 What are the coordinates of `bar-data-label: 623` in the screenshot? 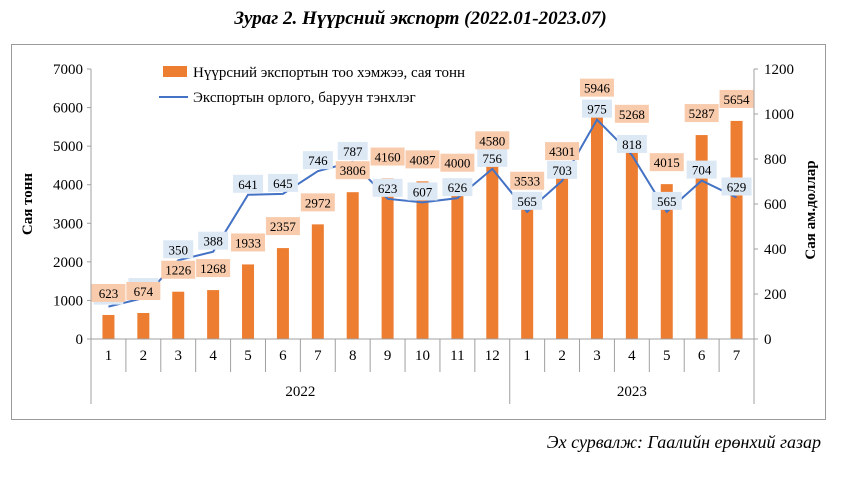 It's located at (109, 293).